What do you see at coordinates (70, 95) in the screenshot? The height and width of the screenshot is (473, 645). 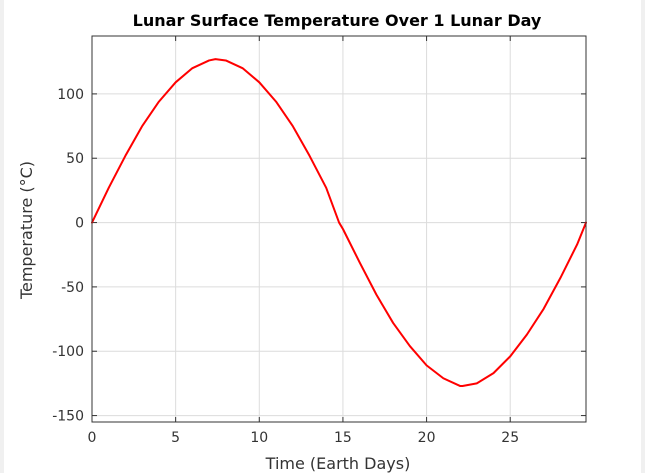 I see `y-tick-label: 100` at bounding box center [70, 95].